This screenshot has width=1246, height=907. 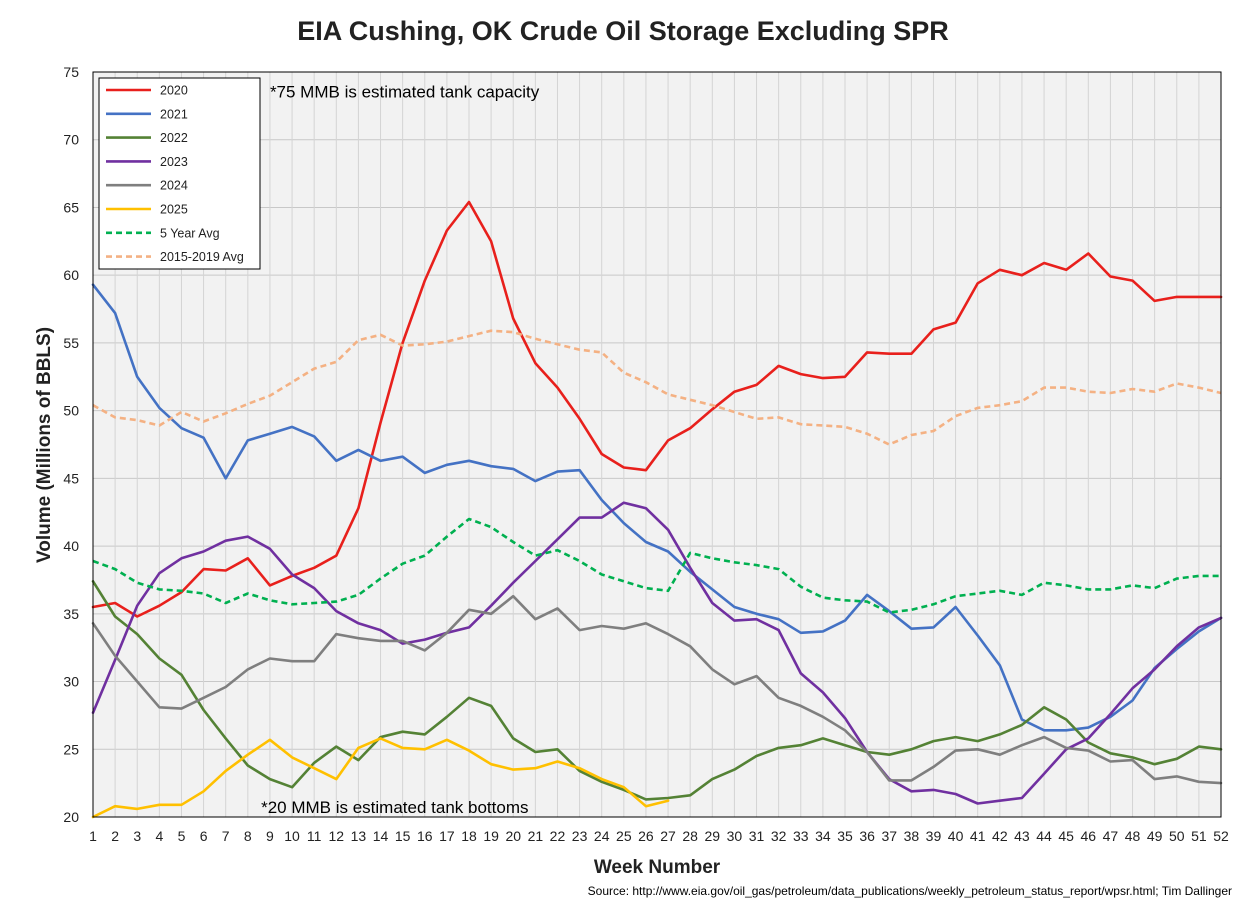 I want to click on x-tick-label: 23, so click(x=580, y=836).